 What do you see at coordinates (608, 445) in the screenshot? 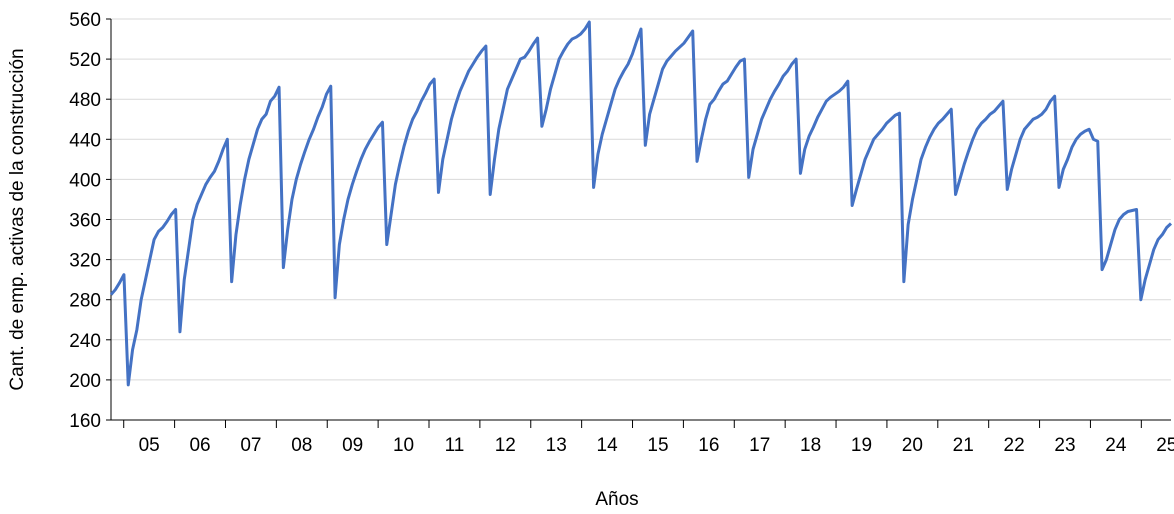
I see `x-tick-label: 14` at bounding box center [608, 445].